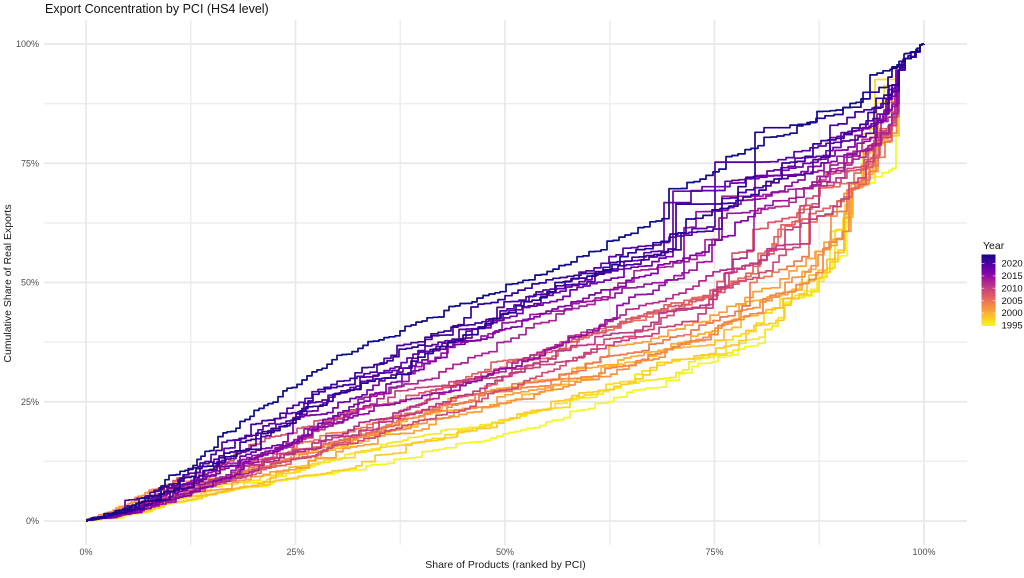 Image resolution: width=1024 pixels, height=578 pixels. I want to click on svg-text:Cumulative Share of Real Expor: Cumulative Share of Real Exports, so click(8, 283).